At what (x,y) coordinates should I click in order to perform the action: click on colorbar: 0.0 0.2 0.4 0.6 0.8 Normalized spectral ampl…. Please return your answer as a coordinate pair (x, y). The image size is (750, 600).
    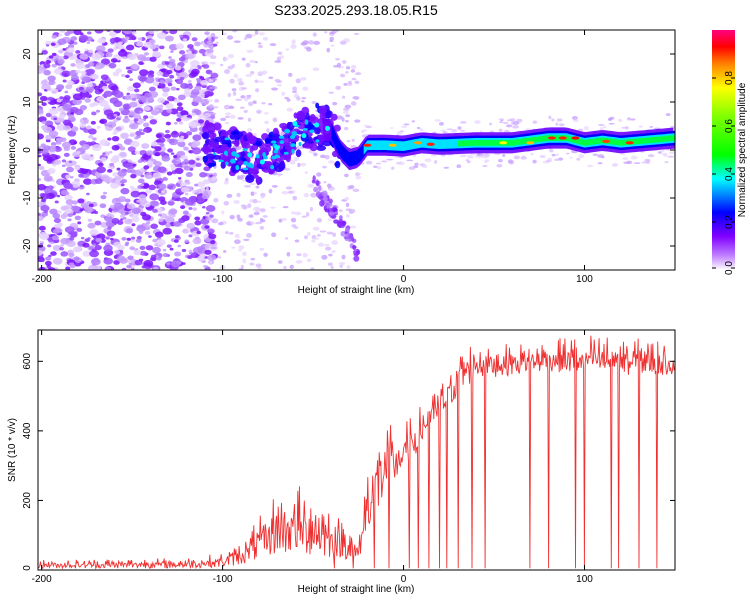
    Looking at the image, I should click on (730, 152).